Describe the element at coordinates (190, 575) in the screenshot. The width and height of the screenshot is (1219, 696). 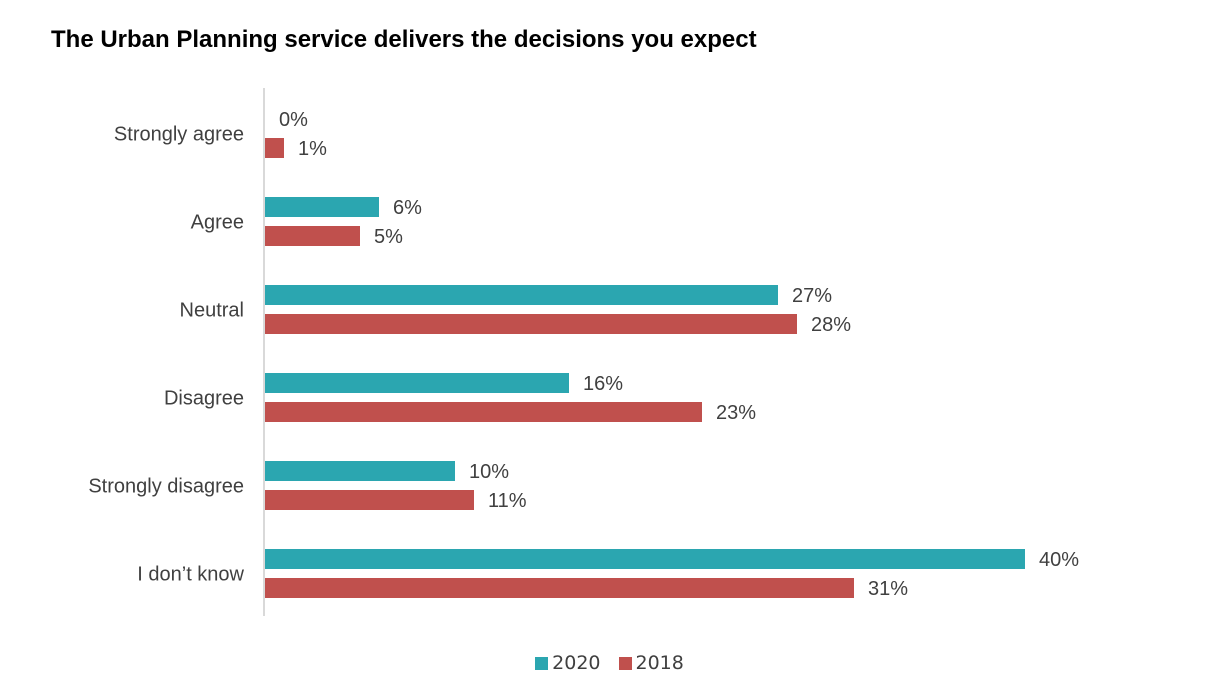
I see `category-label: I don’t know` at that location.